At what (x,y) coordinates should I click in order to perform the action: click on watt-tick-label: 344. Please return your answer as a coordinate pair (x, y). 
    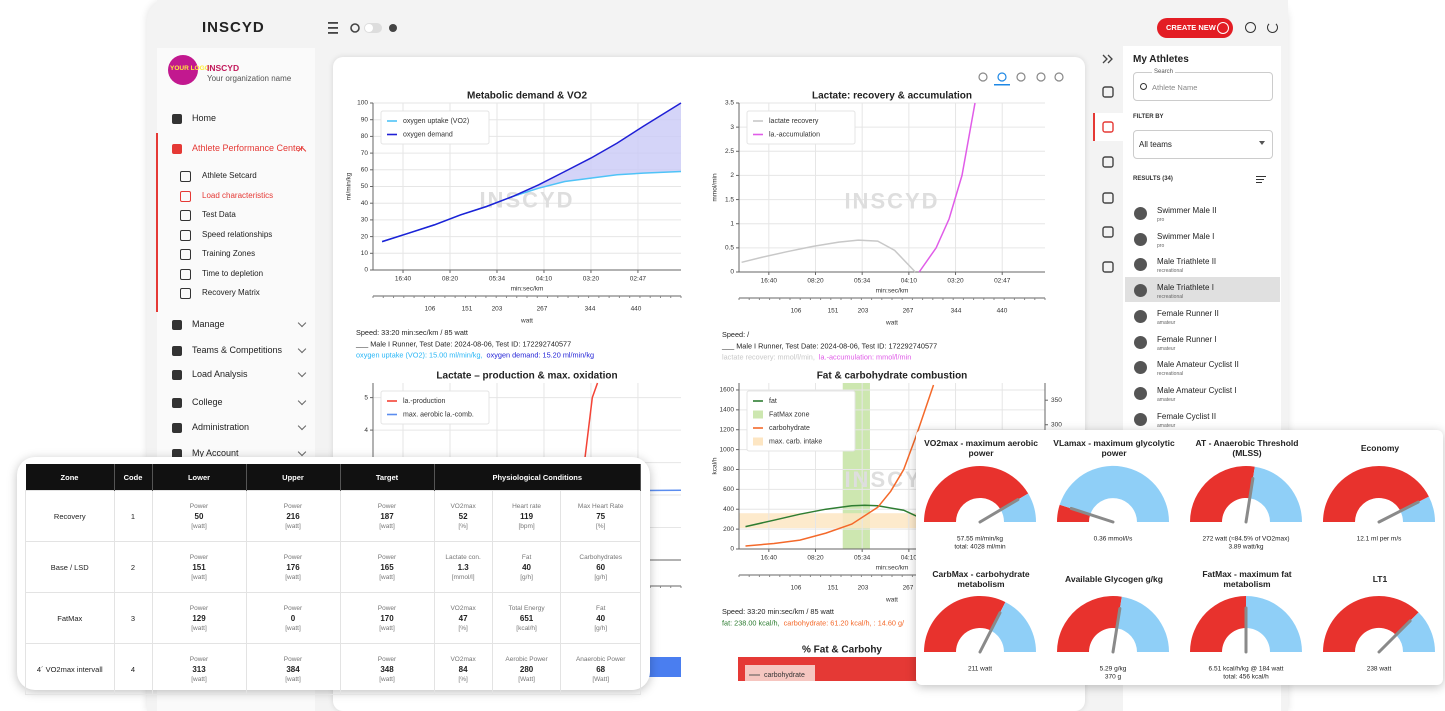
    Looking at the image, I should click on (590, 309).